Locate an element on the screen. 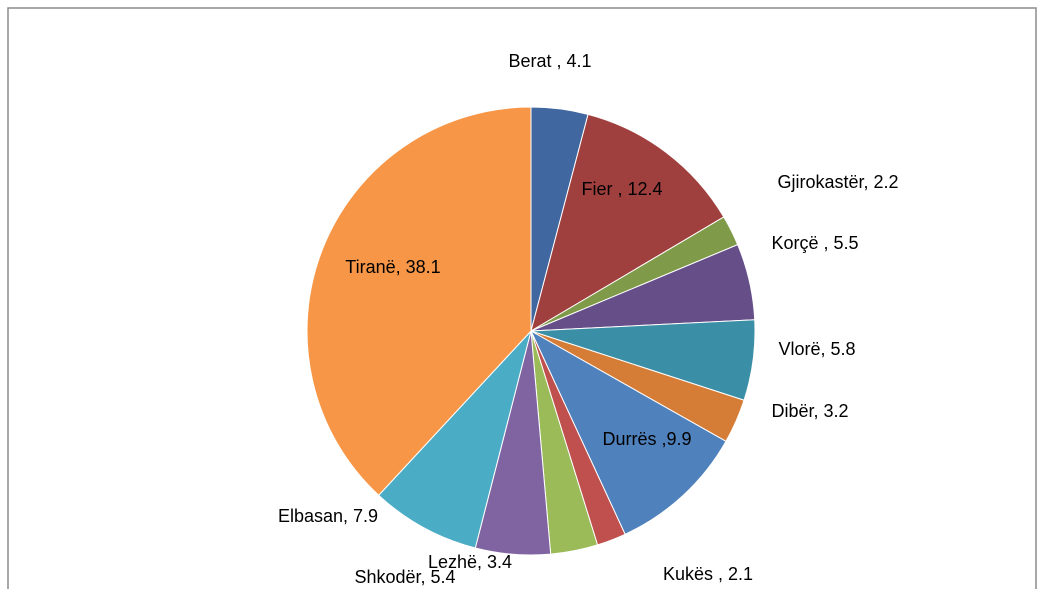  data-label: Berat , 4.1 is located at coordinates (549, 61).